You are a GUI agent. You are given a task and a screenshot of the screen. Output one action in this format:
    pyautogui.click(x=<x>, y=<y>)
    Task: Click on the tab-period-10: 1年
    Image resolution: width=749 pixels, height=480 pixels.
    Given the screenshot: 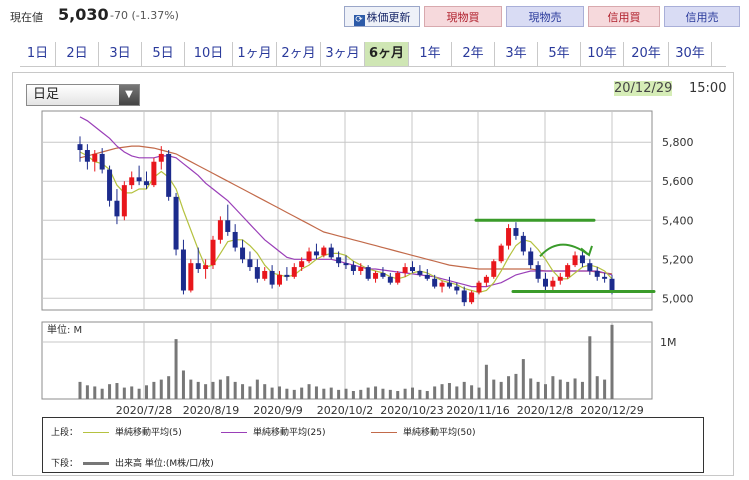 What is the action you would take?
    pyautogui.click(x=430, y=54)
    